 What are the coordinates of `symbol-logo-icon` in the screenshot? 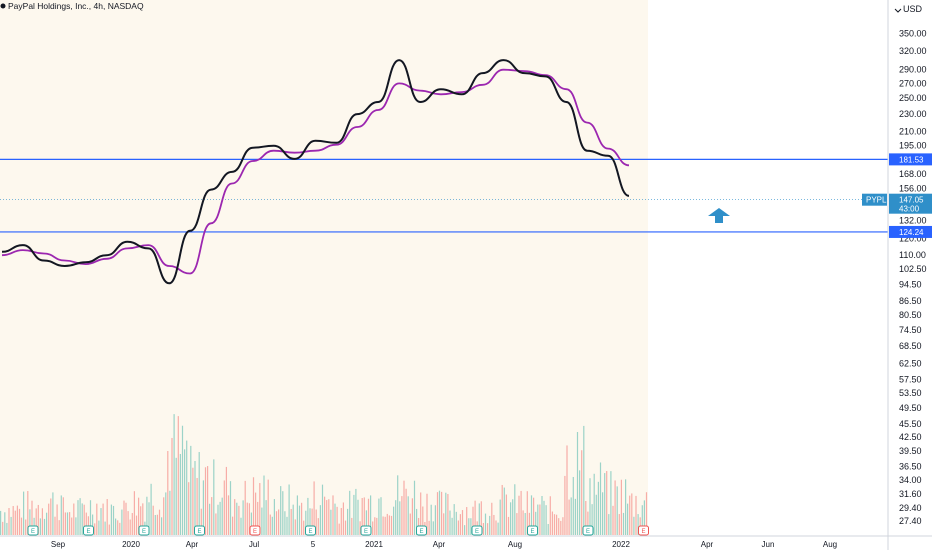 It's located at (3, 6).